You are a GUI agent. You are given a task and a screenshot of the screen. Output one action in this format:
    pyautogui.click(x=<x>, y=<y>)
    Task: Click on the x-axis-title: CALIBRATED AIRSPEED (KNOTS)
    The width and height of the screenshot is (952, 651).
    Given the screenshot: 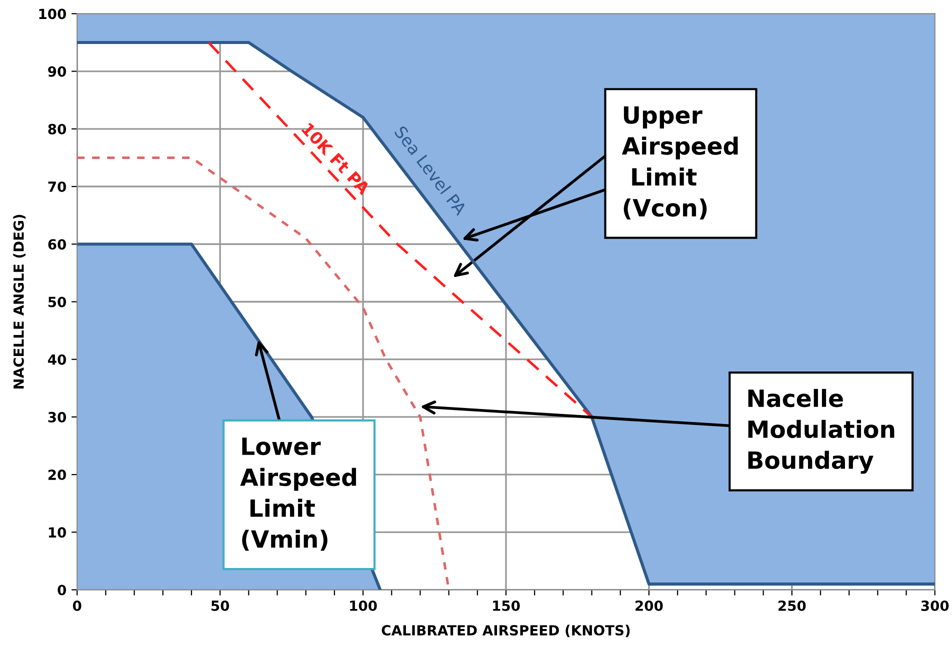 What is the action you would take?
    pyautogui.click(x=506, y=631)
    